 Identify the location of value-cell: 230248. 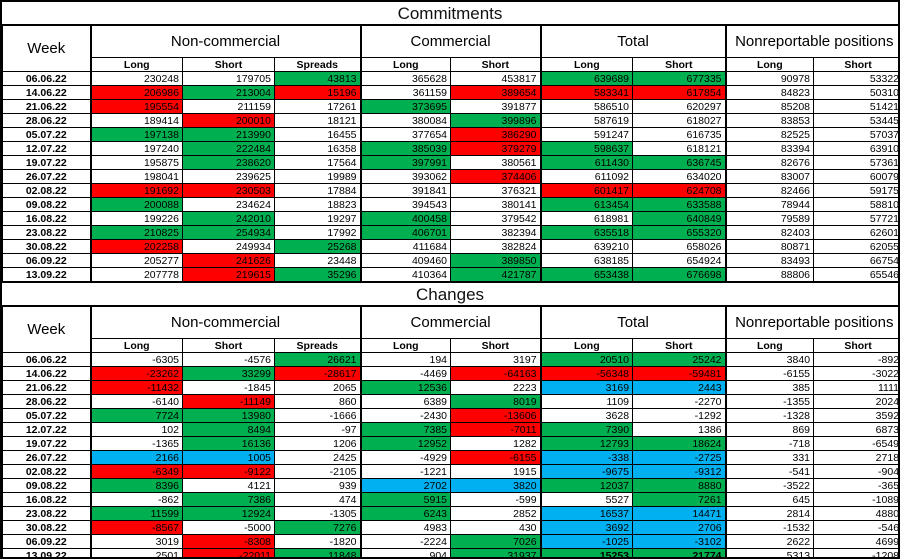
(136, 78).